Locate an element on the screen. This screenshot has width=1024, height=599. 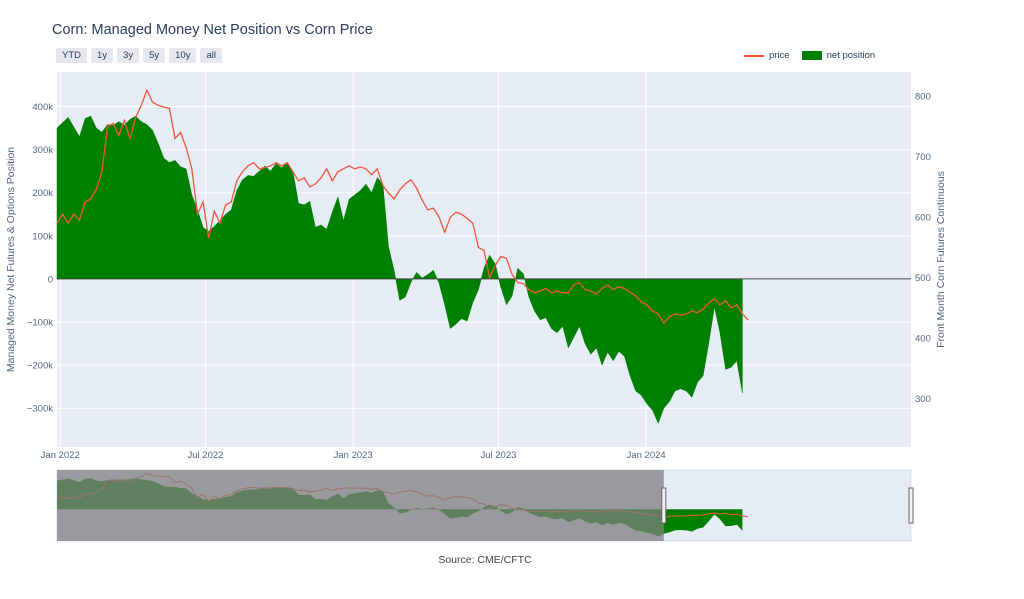
y2-axis-label: Front Month Corn Futures Continuous is located at coordinates (941, 259).